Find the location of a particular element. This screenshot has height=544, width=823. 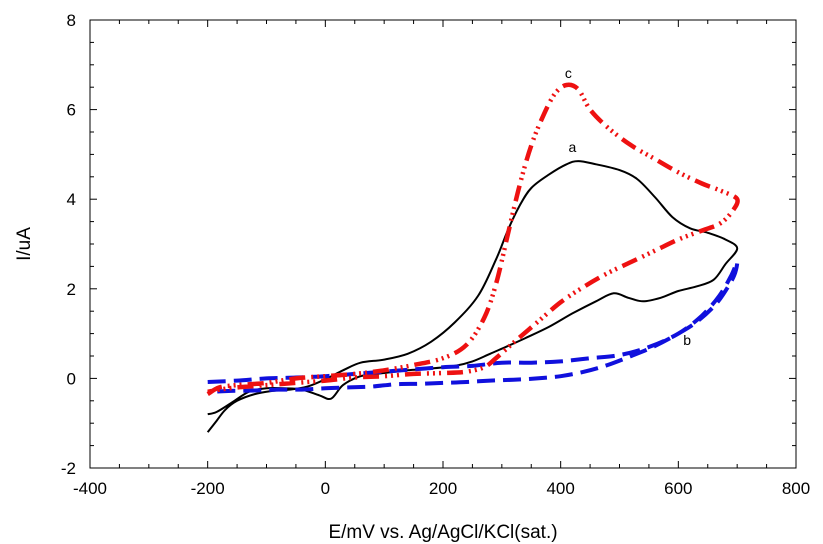

x-tick-label: 0 is located at coordinates (325, 488).